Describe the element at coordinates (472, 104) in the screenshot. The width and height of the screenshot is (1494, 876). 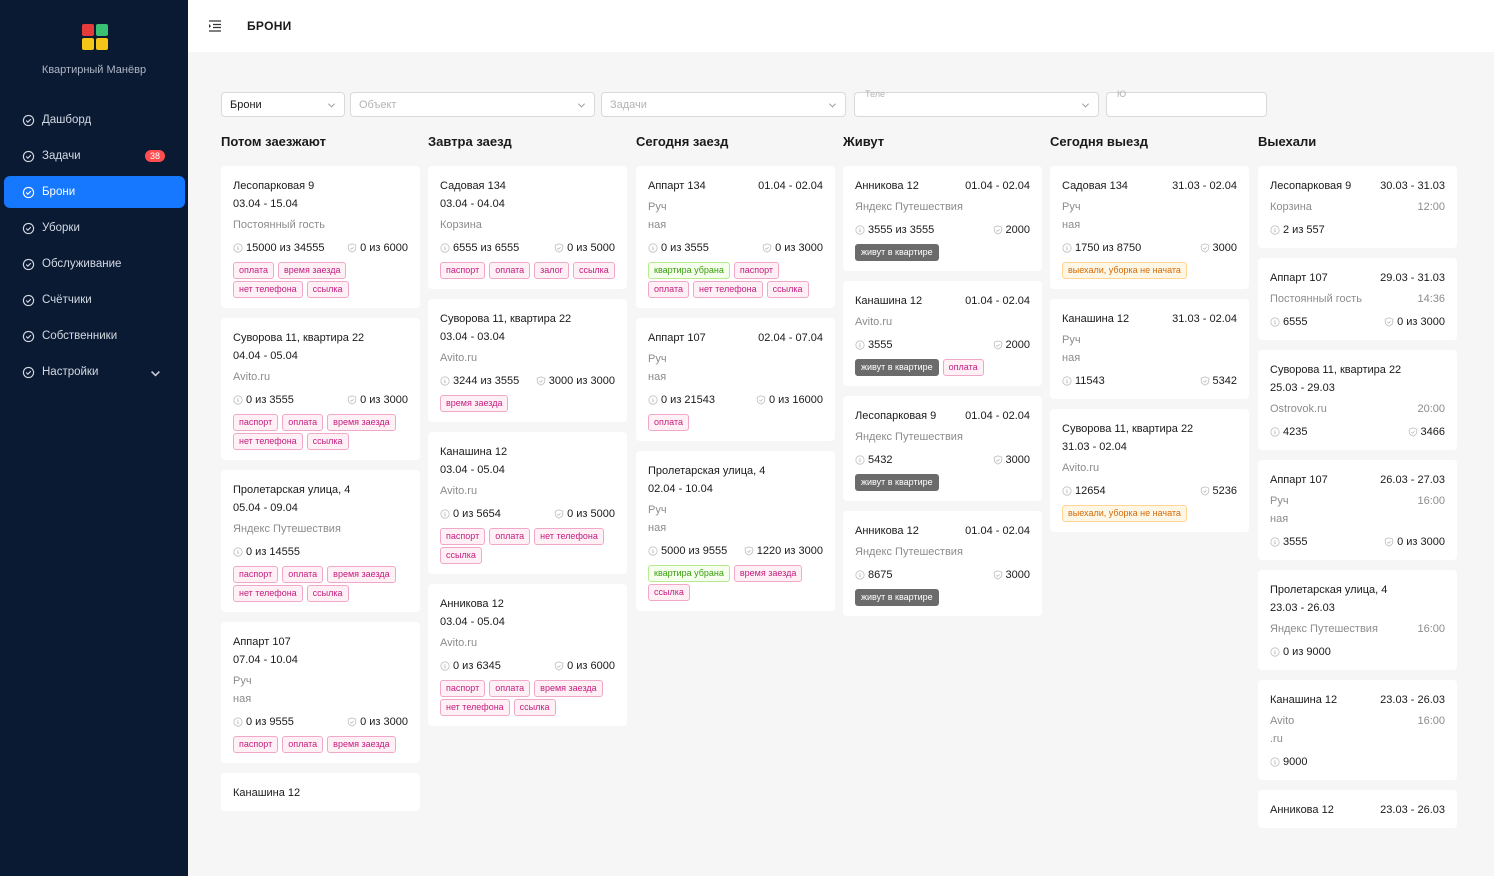
I see `filter-select-2: Объект` at that location.